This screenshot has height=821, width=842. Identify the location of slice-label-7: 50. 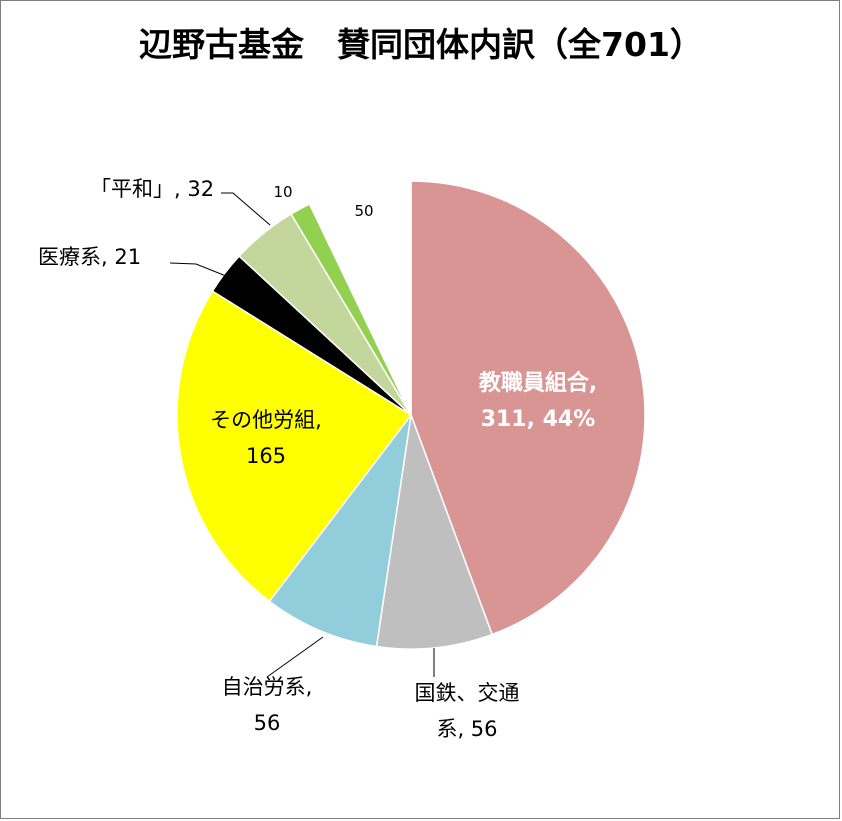
(363, 211).